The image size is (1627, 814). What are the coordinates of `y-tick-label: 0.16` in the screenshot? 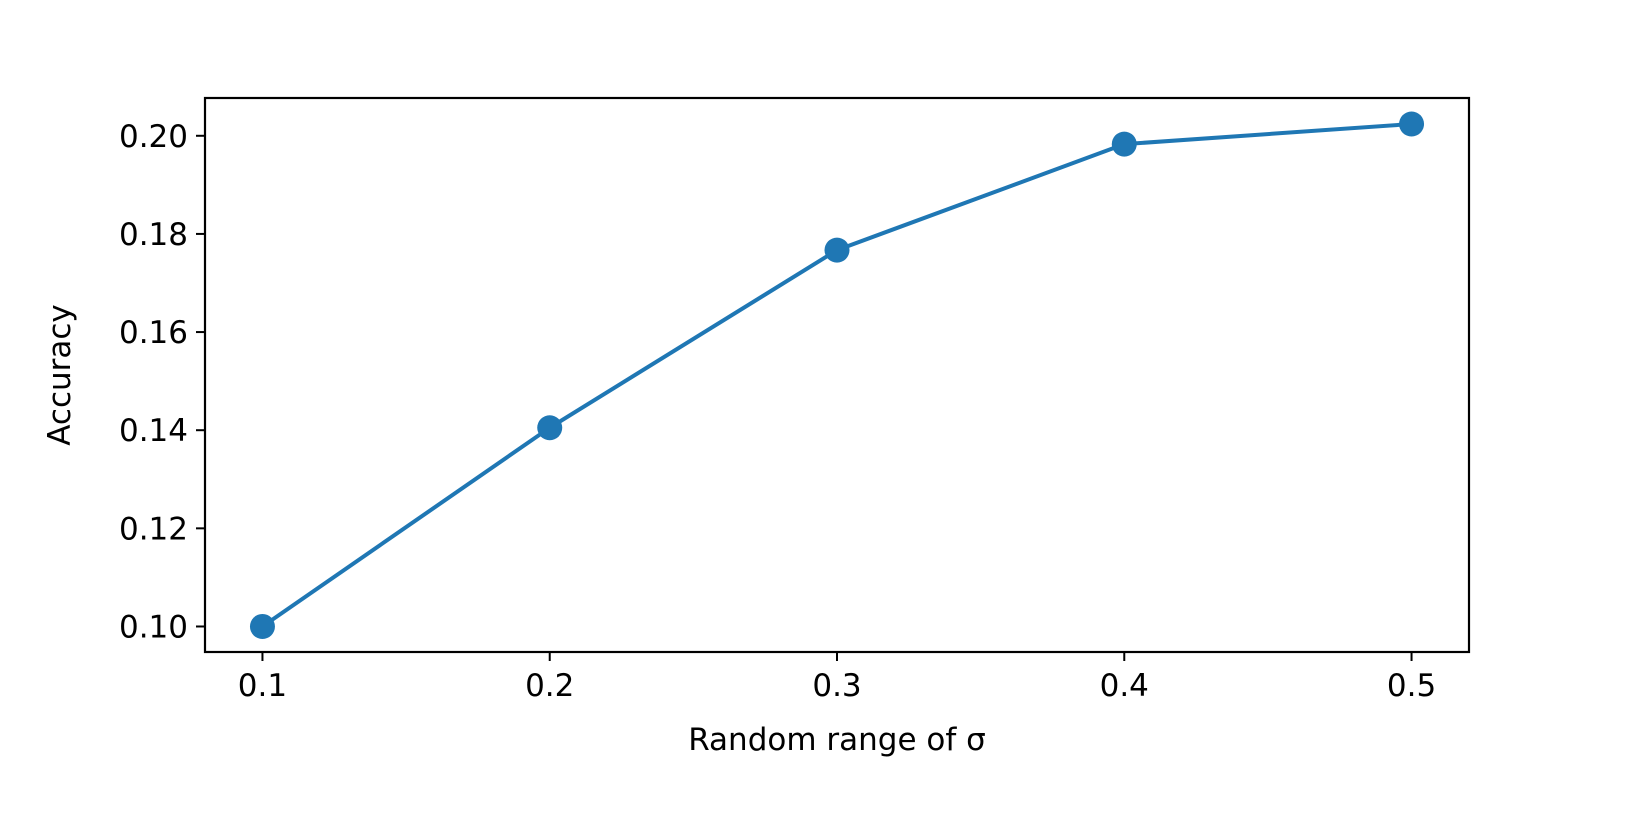 It's located at (153, 333).